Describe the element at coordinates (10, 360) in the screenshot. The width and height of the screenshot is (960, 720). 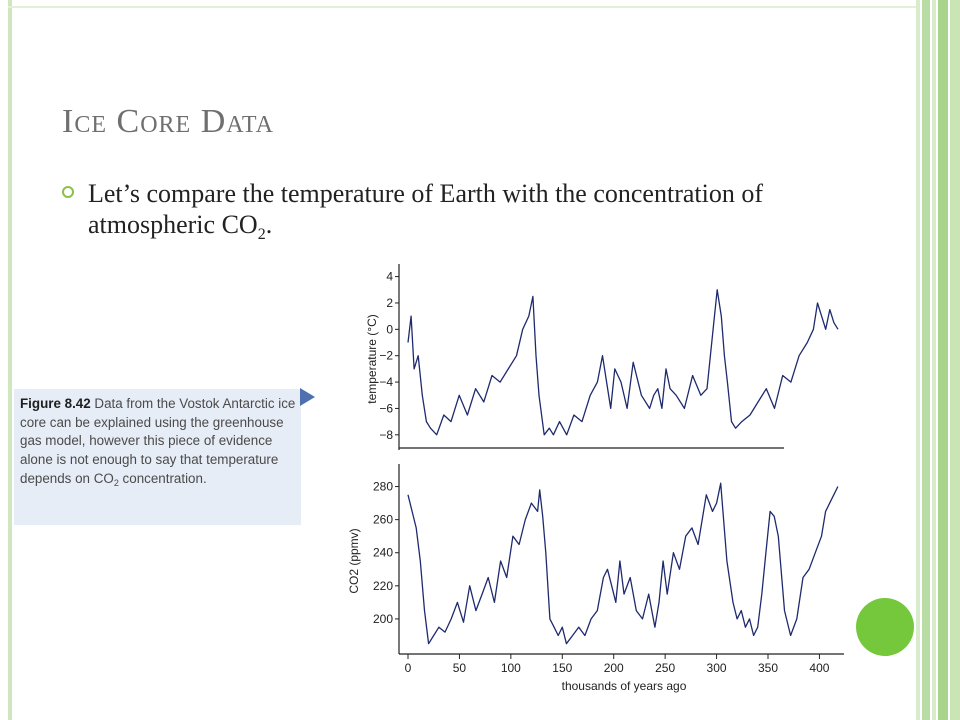
I see `slide-border-left` at that location.